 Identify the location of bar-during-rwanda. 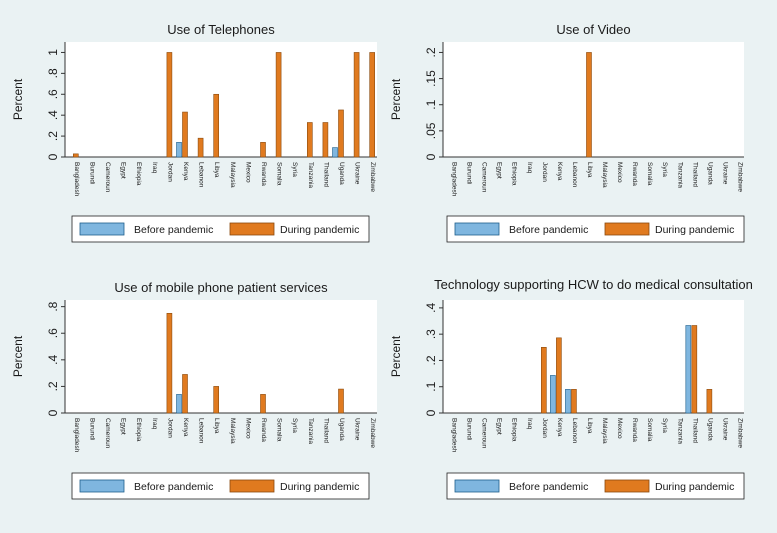
(263, 150).